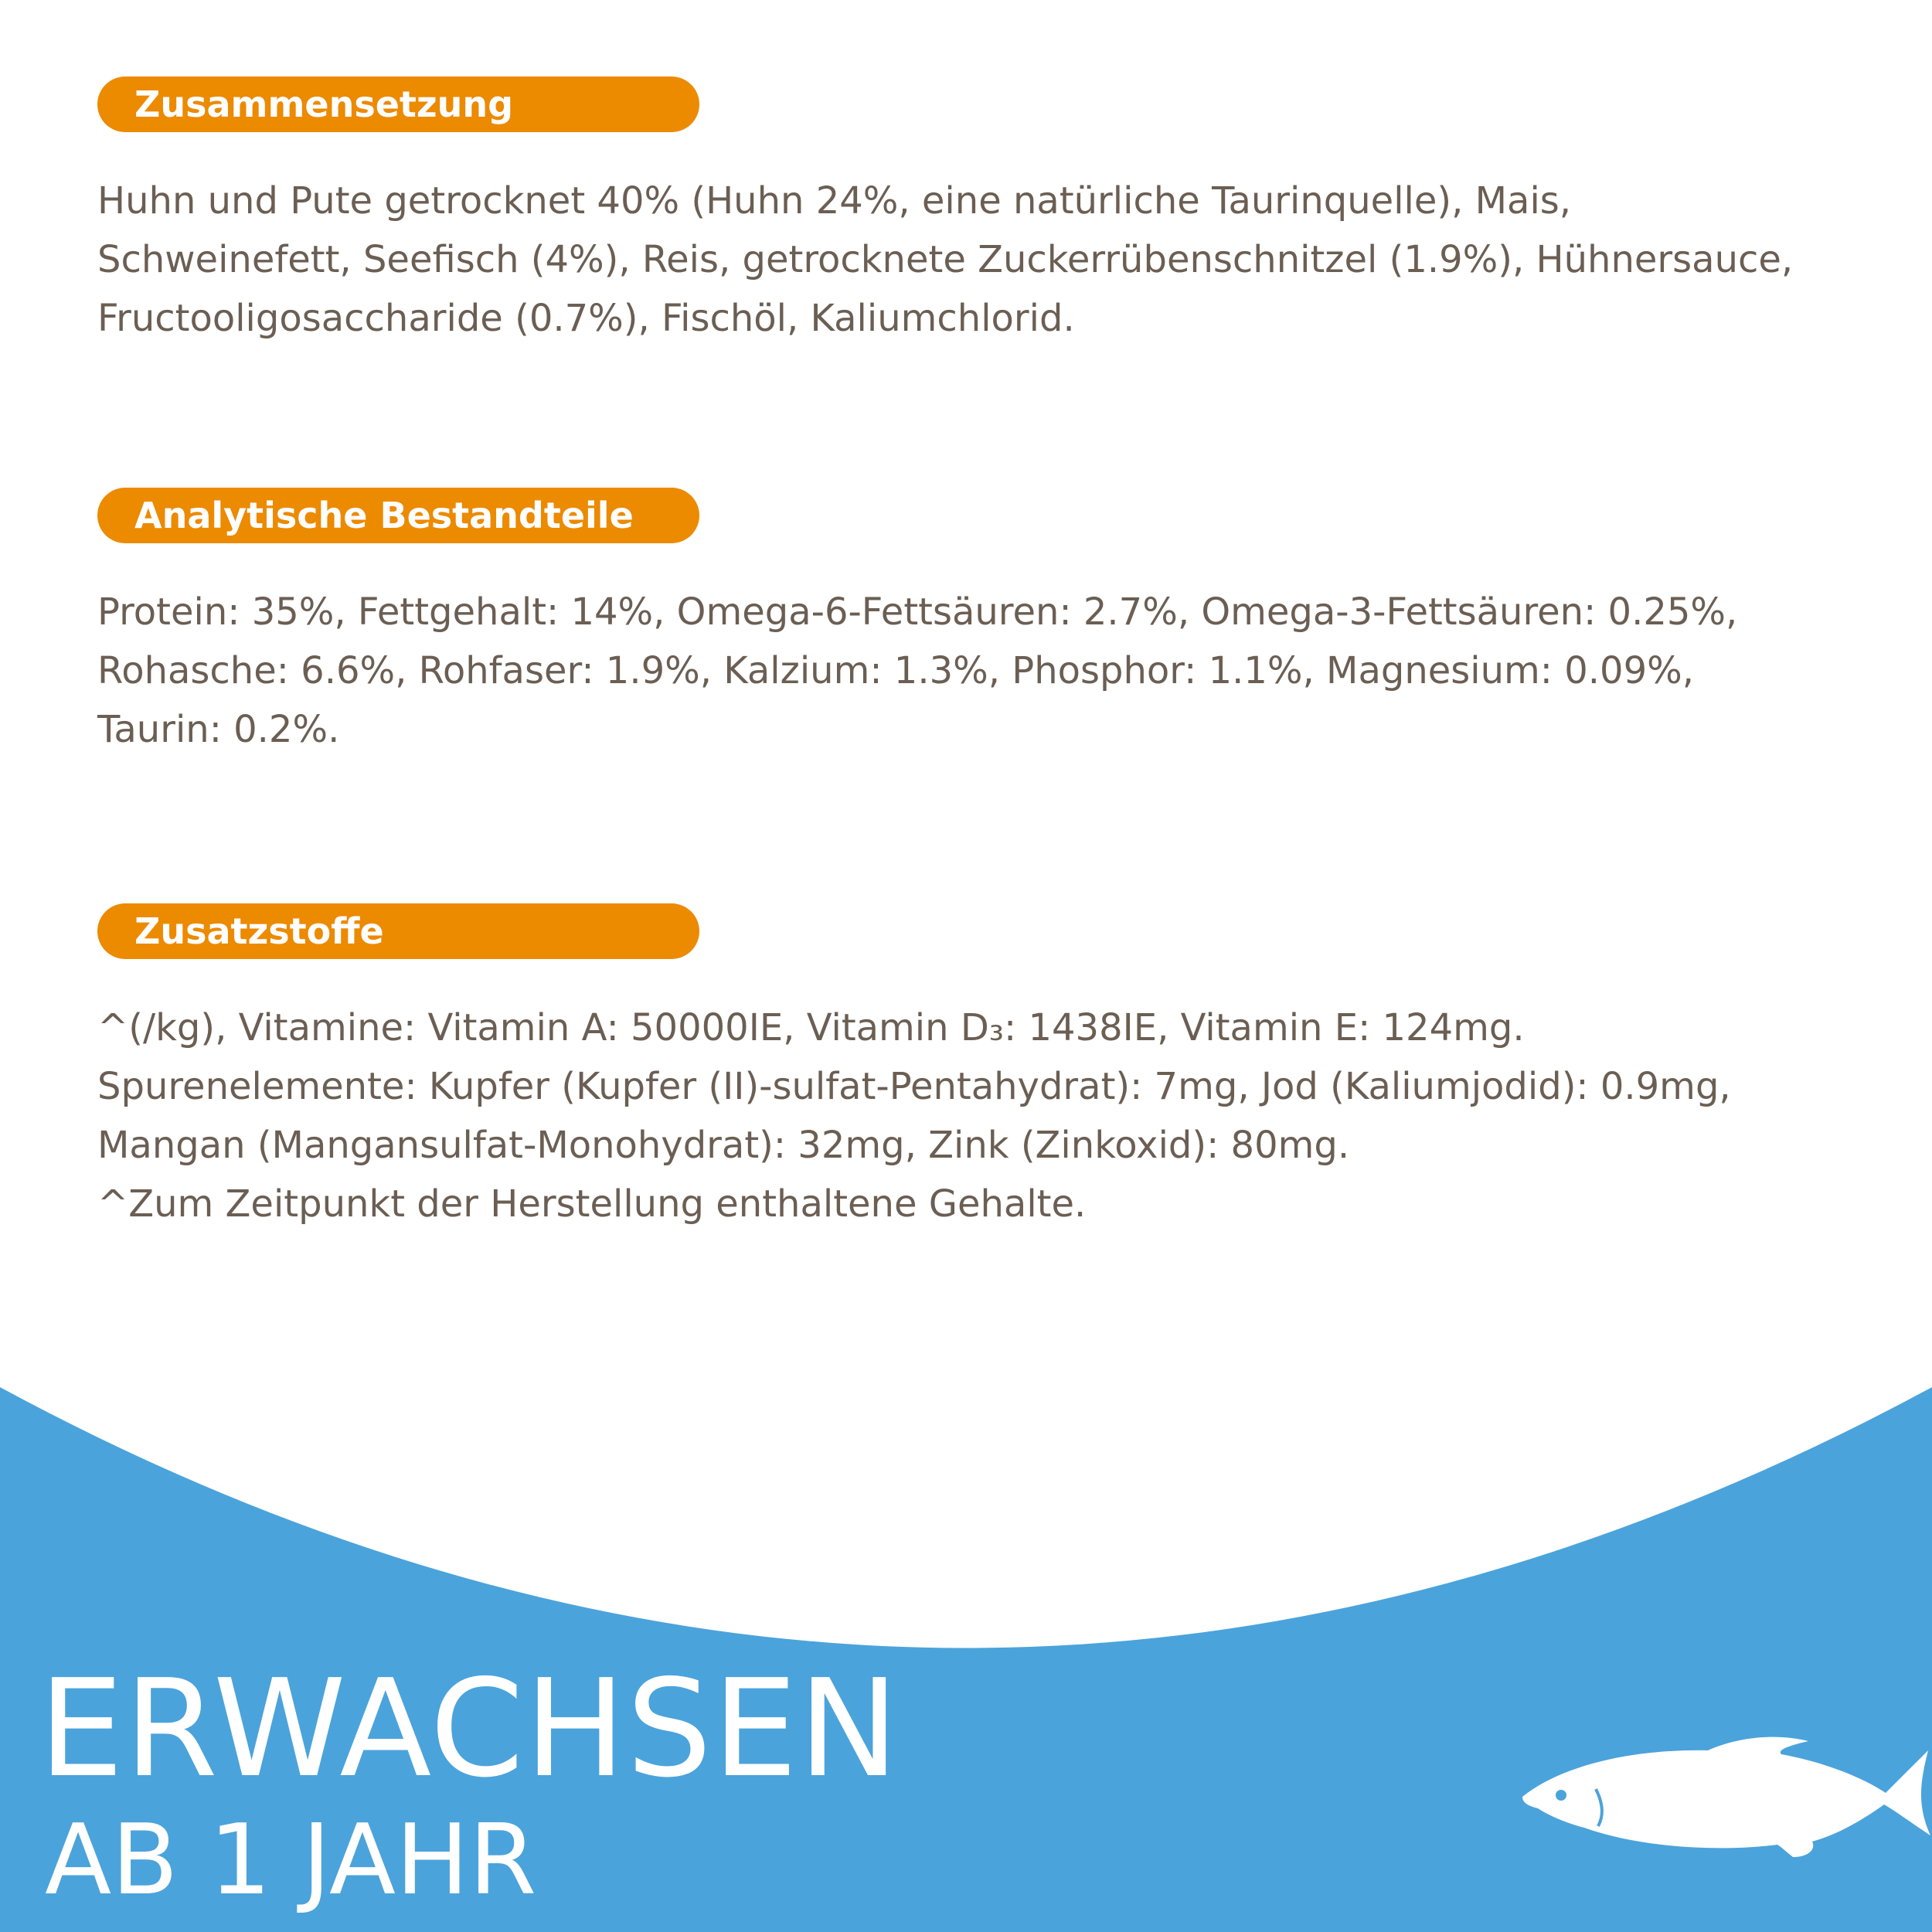  I want to click on section-heading-pill: Zusatzstoffe, so click(398, 931).